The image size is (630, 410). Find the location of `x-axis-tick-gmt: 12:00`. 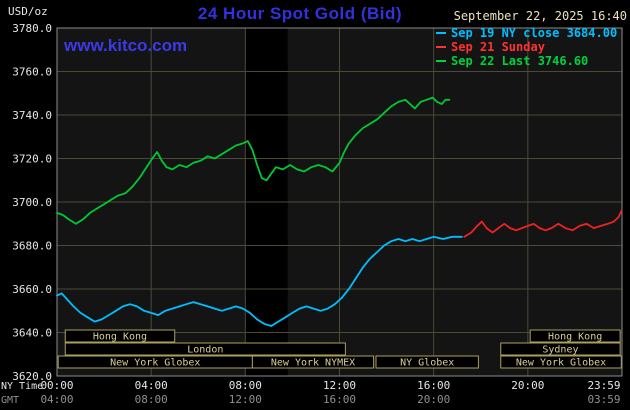

x-axis-tick-gmt: 12:00 is located at coordinates (245, 399).